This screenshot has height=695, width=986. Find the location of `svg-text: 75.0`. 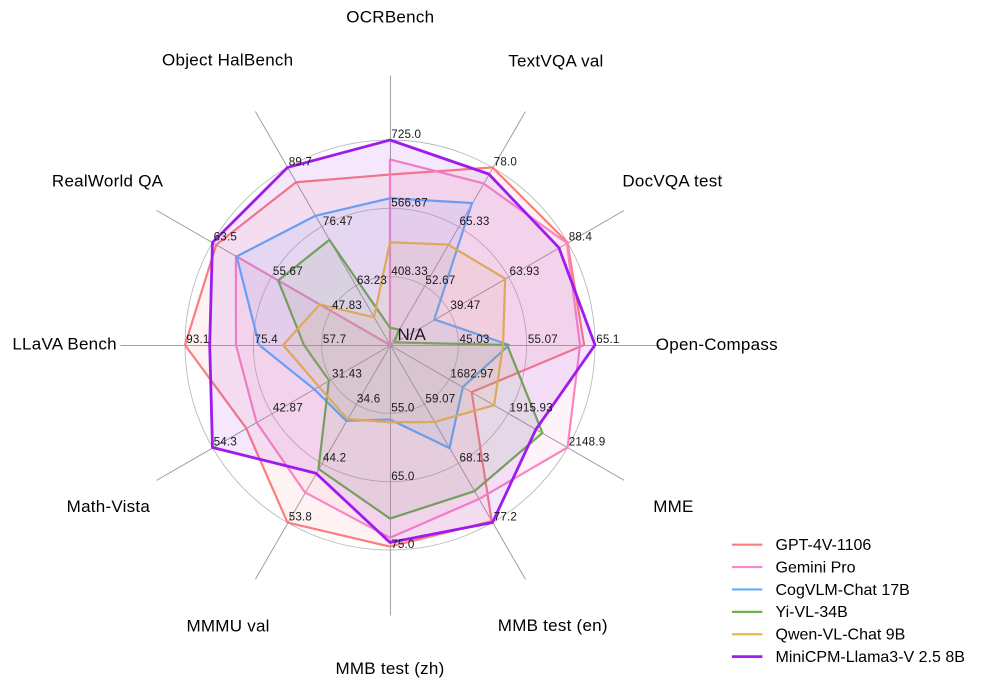

svg-text: 75.0 is located at coordinates (402, 544).